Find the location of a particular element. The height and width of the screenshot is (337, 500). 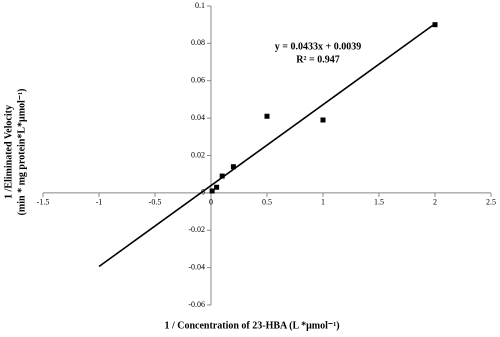

x-tick-label: 0.5 is located at coordinates (267, 202).